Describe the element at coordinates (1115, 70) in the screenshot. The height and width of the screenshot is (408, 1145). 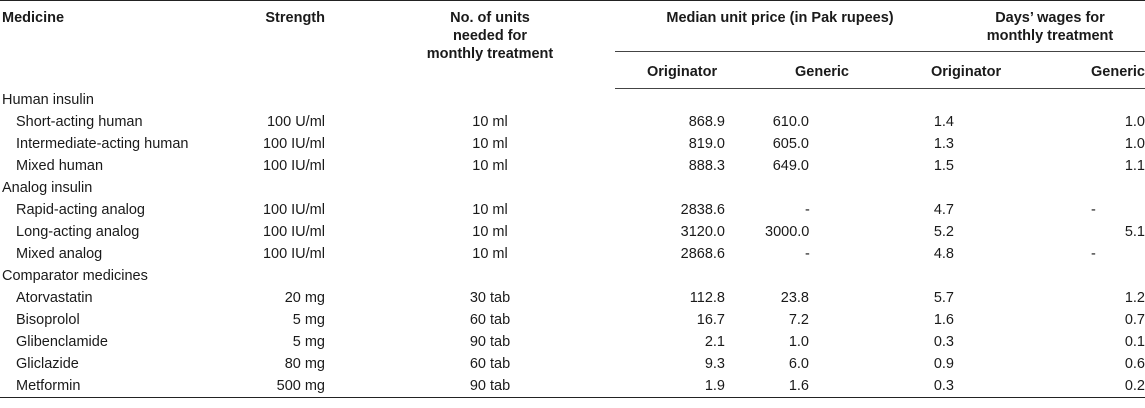
I see `header-wages-generic: Generic` at that location.